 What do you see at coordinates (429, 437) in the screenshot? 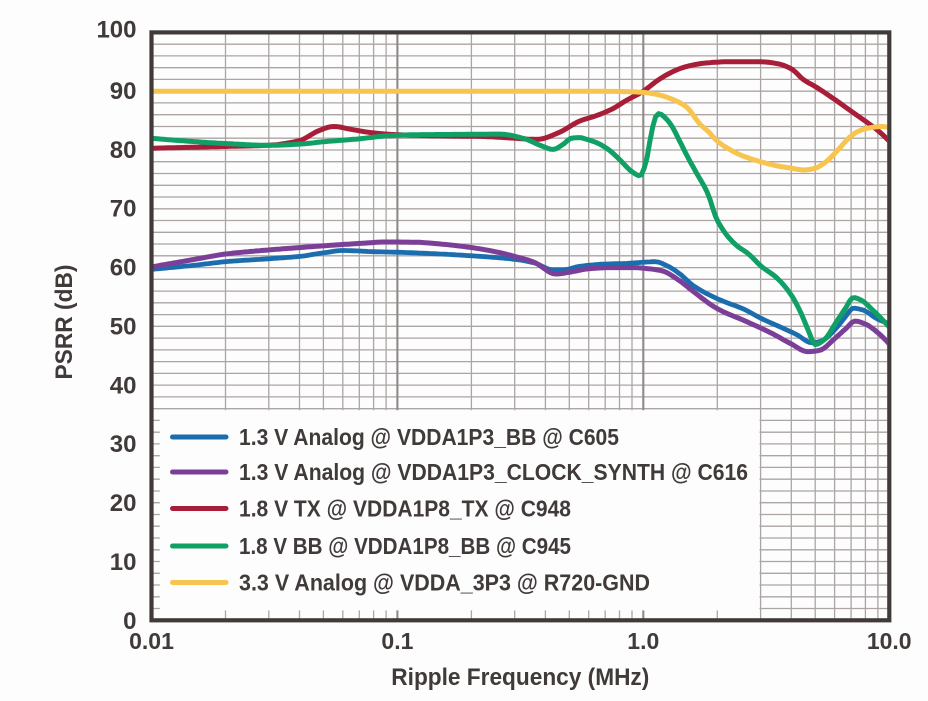
I see `svg-text:1.3 V Analog @ VDDA1P3_BB @ C6: 1.3 V Analog @ VDDA1P3_BB @ C605` at bounding box center [429, 437].